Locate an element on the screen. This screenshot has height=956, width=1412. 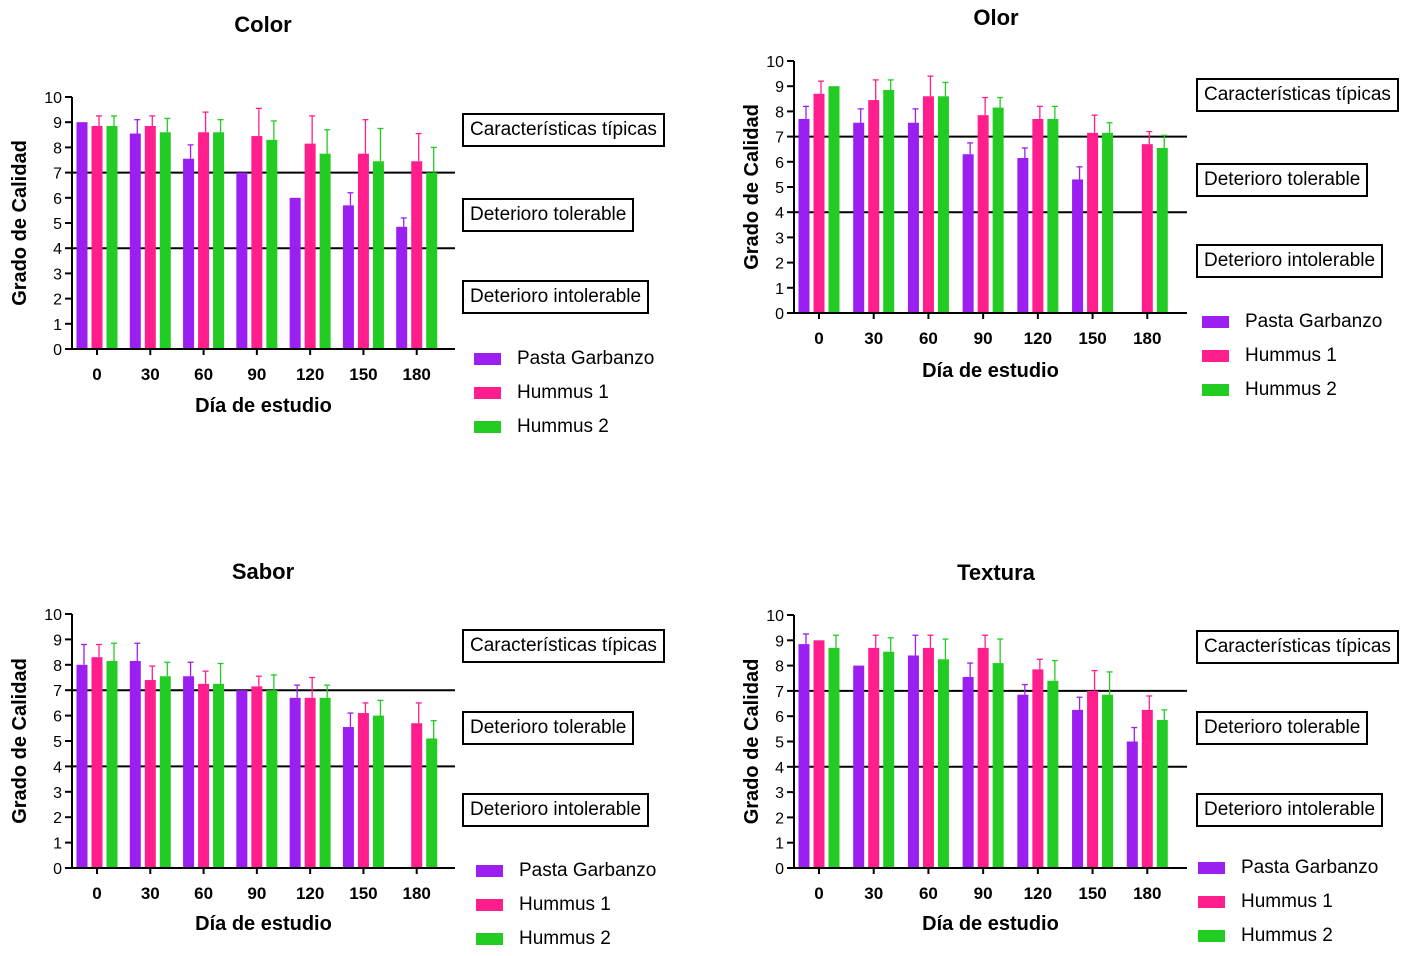
legend-item: Hummus 1 is located at coordinates (1288, 902).